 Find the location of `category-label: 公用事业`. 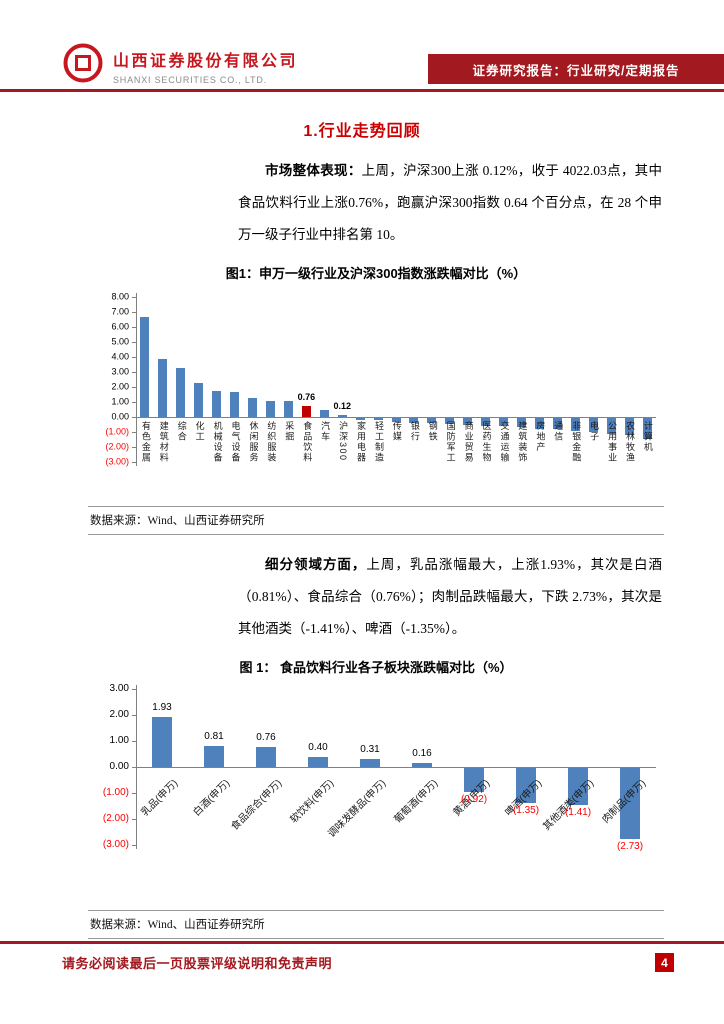

category-label: 公用事业 is located at coordinates (612, 442).